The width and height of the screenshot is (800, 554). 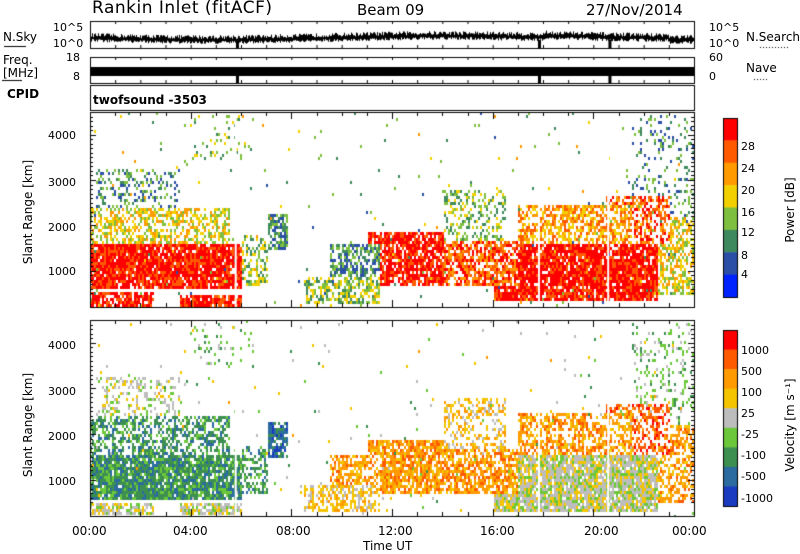 What do you see at coordinates (150, 100) in the screenshot?
I see `cpid-value: twofsound -3503` at bounding box center [150, 100].